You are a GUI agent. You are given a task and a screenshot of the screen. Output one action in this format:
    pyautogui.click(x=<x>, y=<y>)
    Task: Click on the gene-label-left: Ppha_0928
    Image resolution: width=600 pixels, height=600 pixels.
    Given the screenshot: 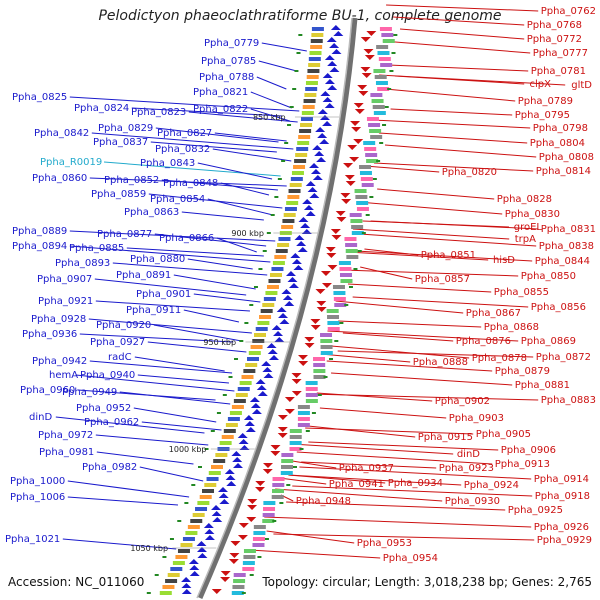 What is the action you would take?
    pyautogui.click(x=58, y=319)
    